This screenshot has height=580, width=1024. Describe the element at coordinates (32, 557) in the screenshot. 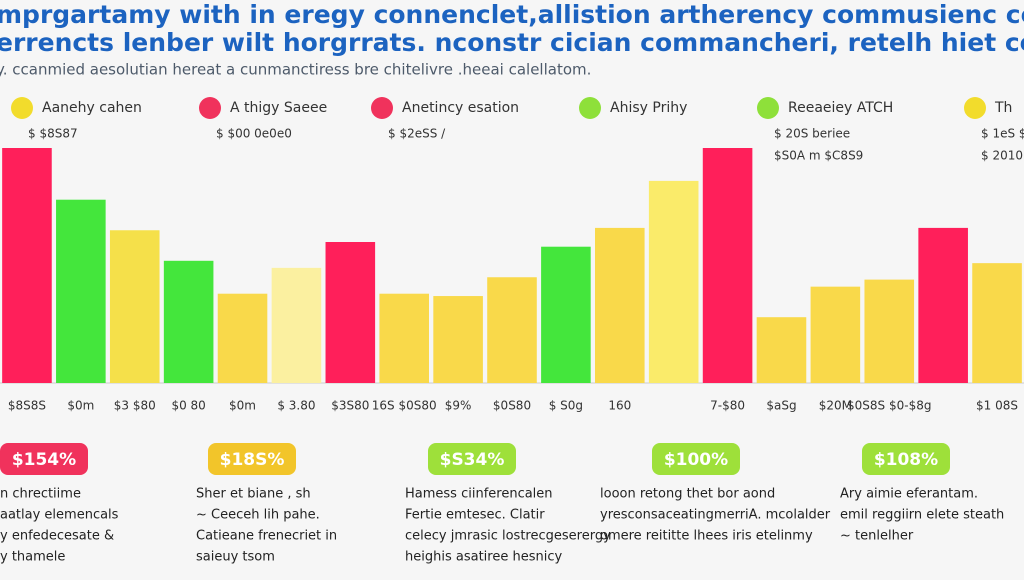

I see `description: y thamele` at that location.